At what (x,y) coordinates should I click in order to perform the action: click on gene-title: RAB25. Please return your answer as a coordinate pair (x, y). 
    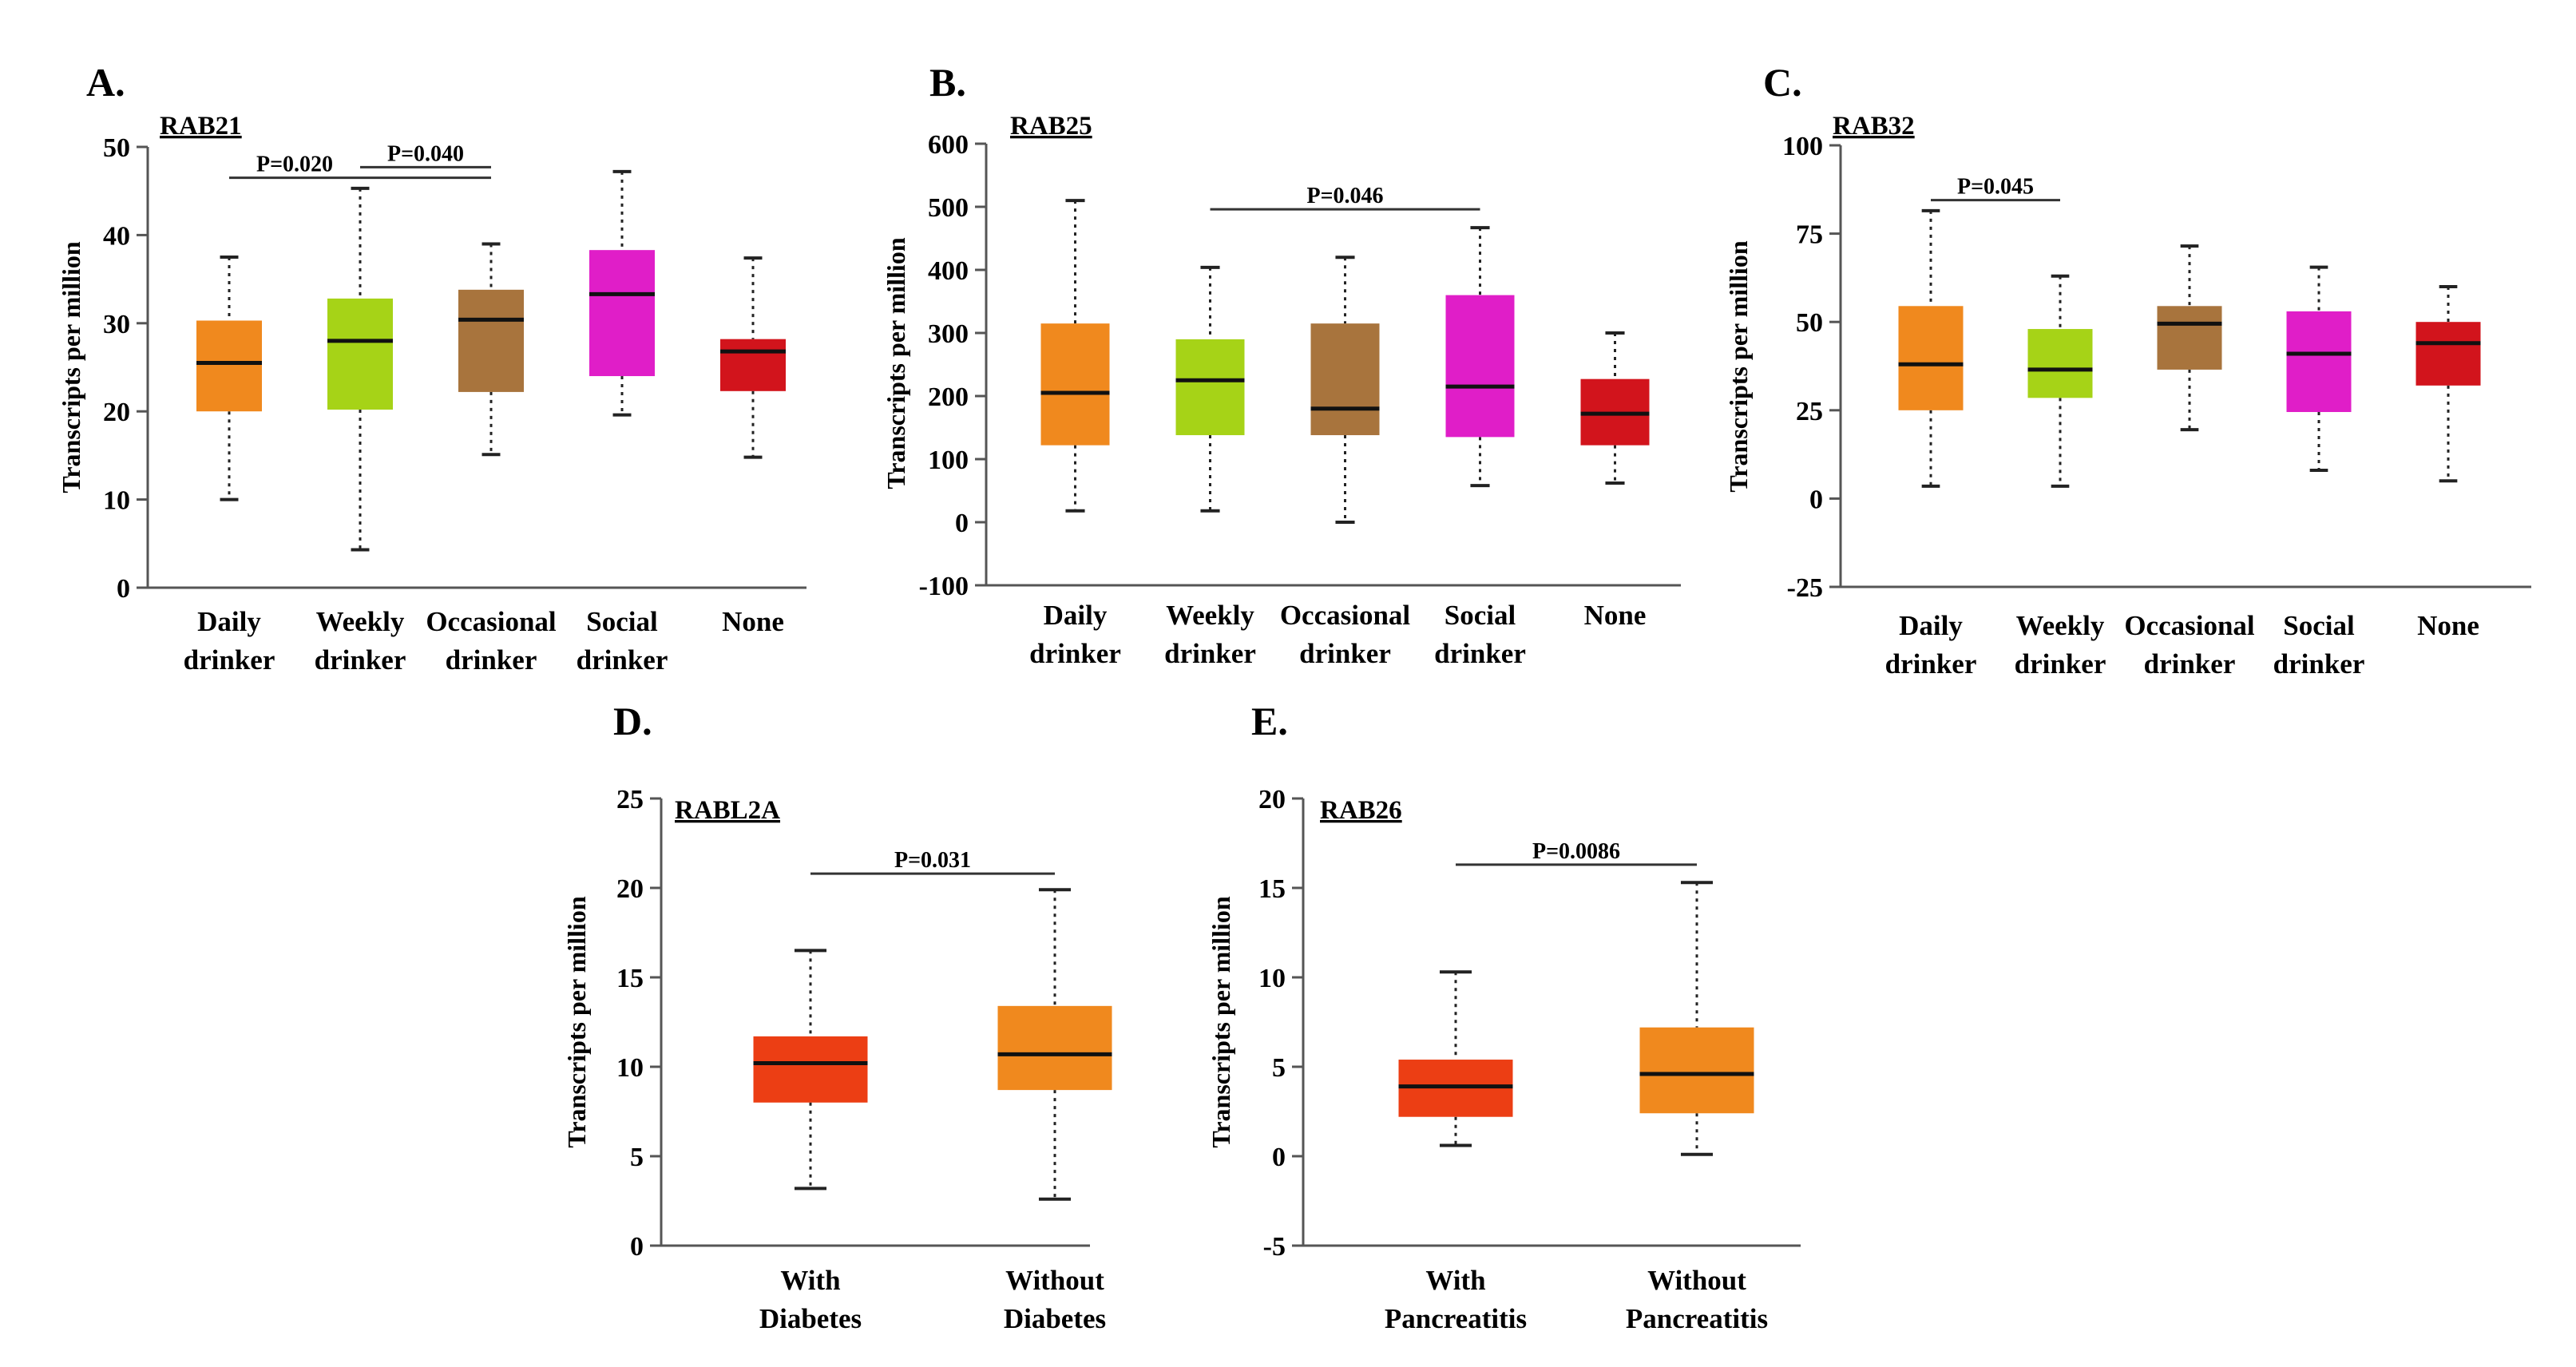
    Looking at the image, I should click on (1051, 127).